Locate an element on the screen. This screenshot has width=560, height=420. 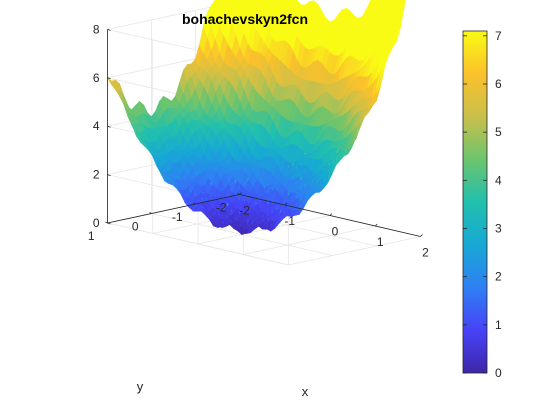
x-tick-label: 0 is located at coordinates (335, 232).